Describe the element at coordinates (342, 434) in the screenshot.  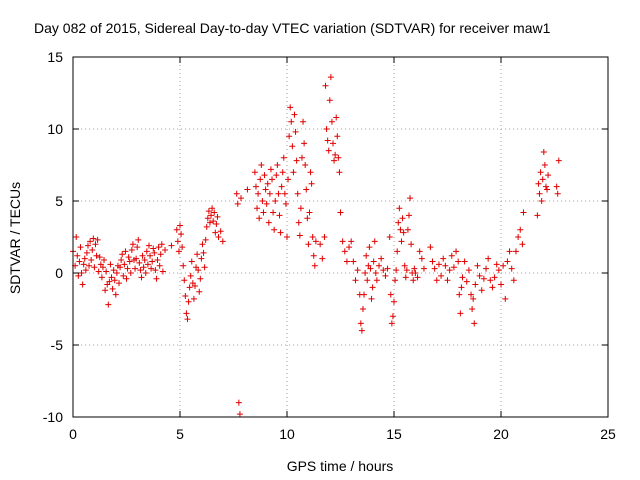
I see `x-axis-tick-labels: 0 5 10 15 20 25` at that location.